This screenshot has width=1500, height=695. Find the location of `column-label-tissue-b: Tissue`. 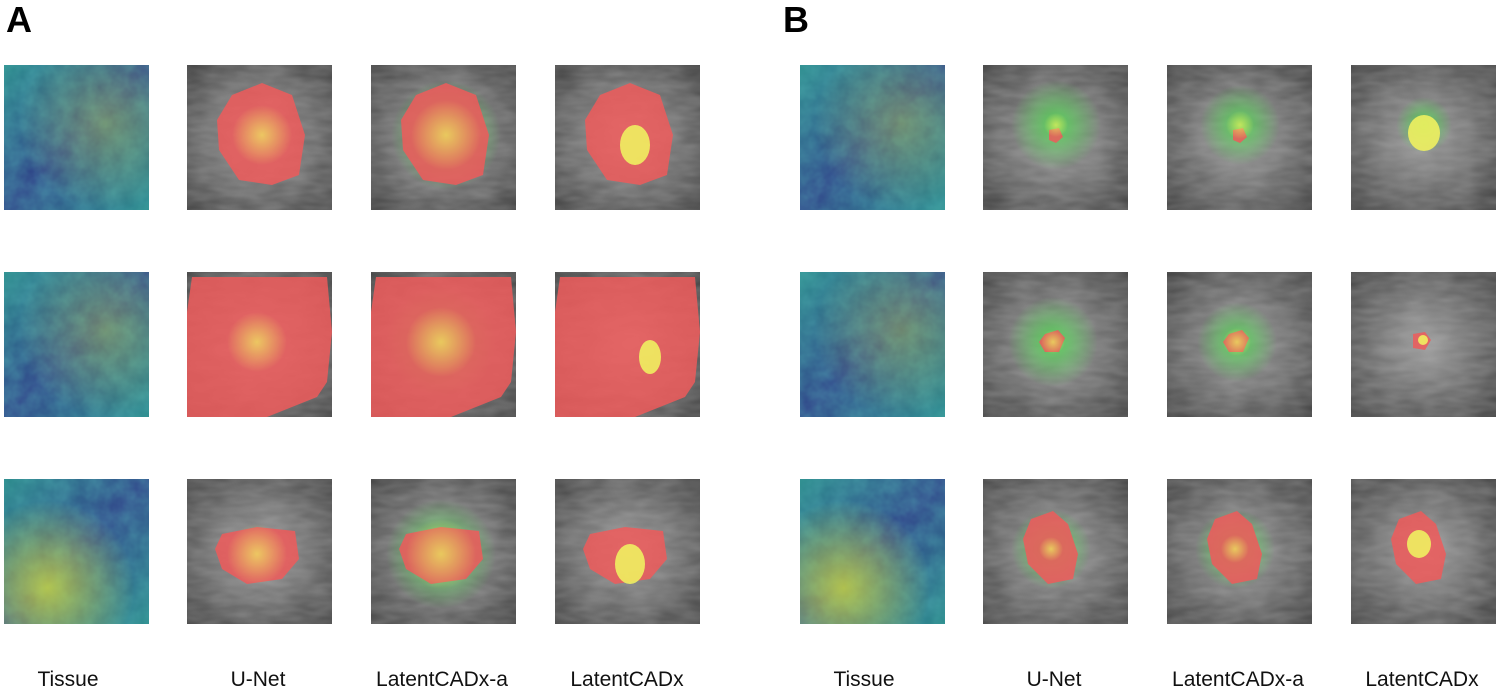

column-label-tissue-b: Tissue is located at coordinates (864, 679).